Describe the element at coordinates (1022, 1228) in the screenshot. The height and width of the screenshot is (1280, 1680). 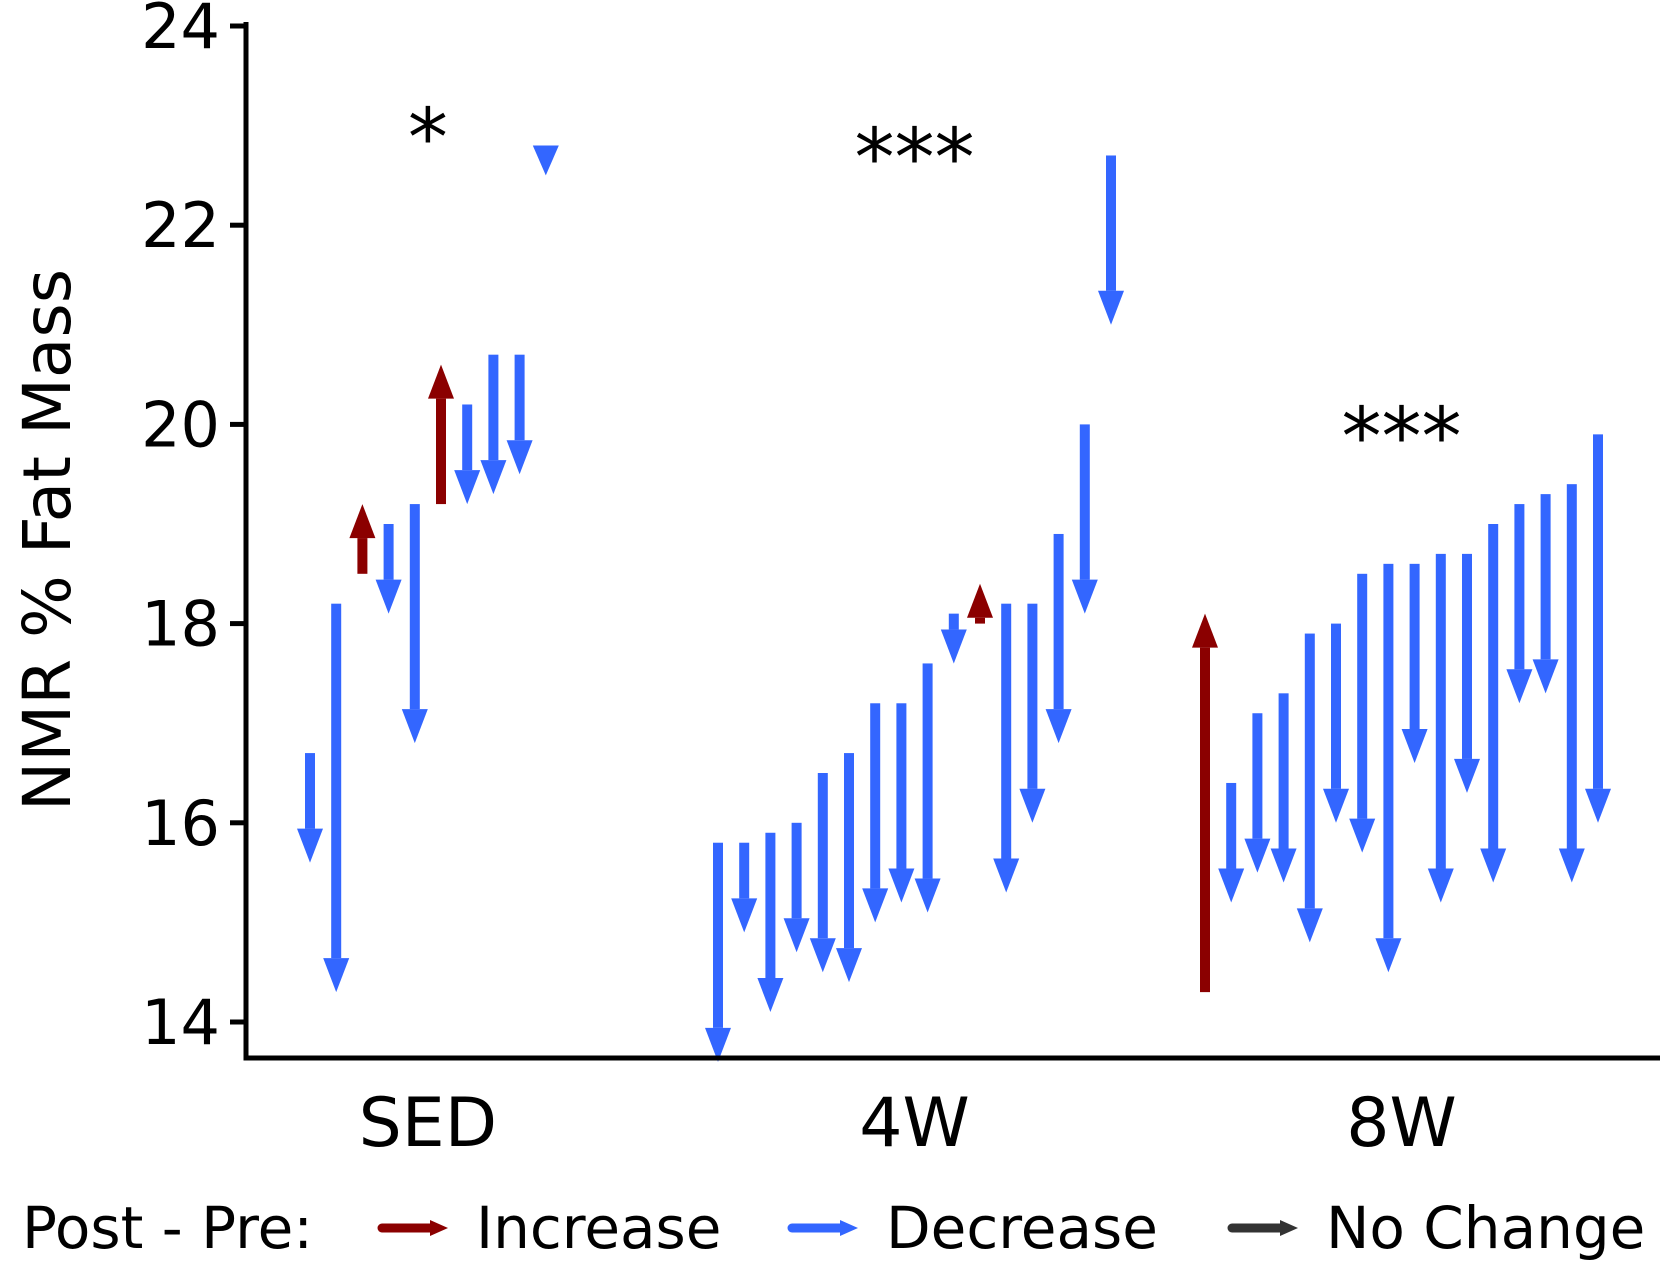
I see `legend-label: Decrease` at that location.